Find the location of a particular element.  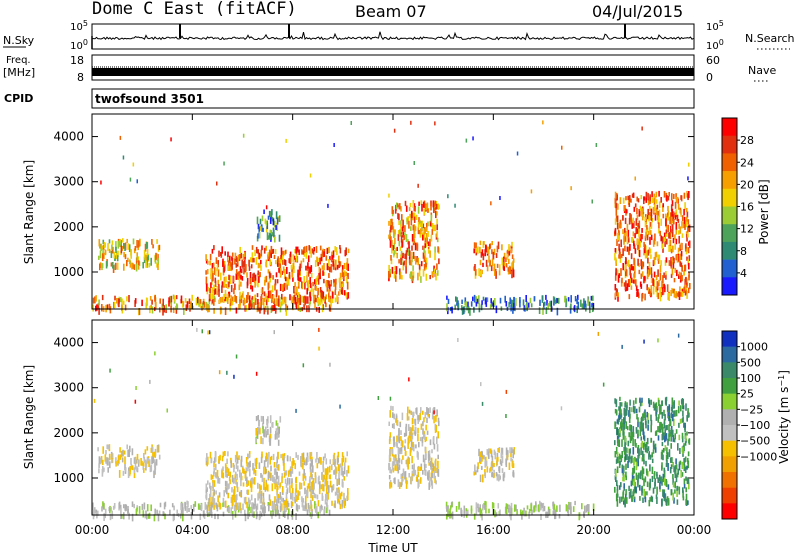

cpid-label: CPID is located at coordinates (18, 98).